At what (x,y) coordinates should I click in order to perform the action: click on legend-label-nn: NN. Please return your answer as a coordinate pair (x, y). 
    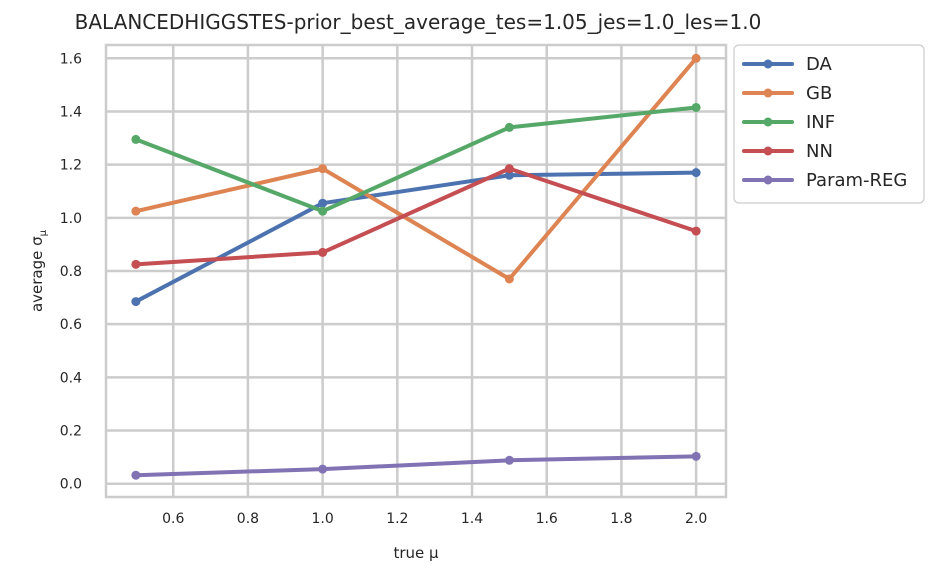
    Looking at the image, I should click on (819, 151).